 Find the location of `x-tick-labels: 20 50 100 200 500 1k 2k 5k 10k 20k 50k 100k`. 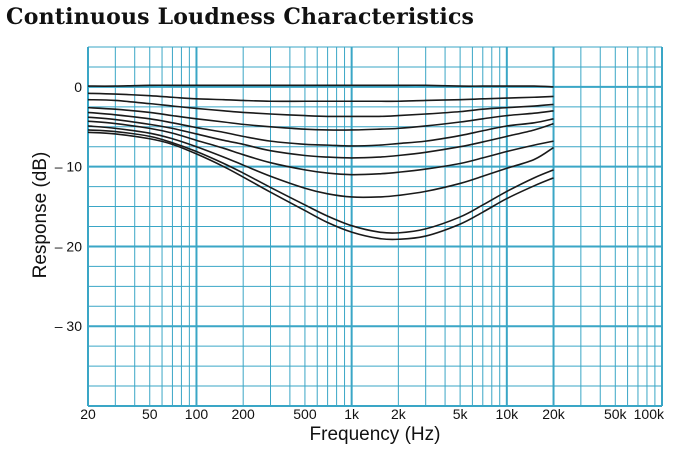

x-tick-labels: 20 50 100 200 500 1k 2k 5k 10k 20k 50k 100k is located at coordinates (372, 414).